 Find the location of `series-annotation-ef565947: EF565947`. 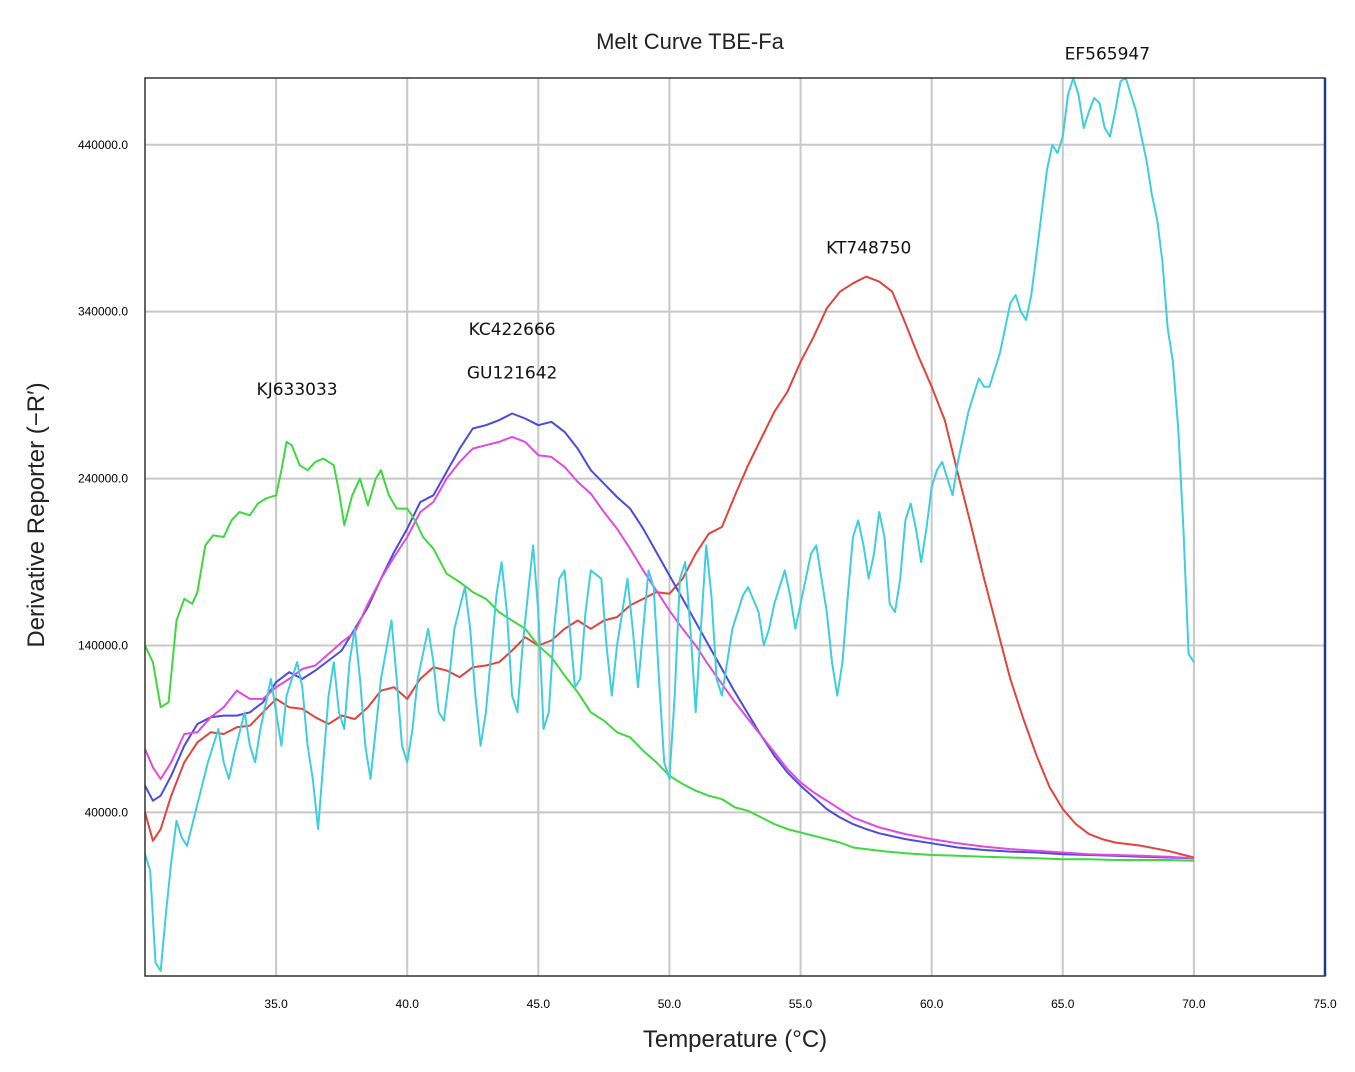

series-annotation-ef565947: EF565947 is located at coordinates (1107, 55).